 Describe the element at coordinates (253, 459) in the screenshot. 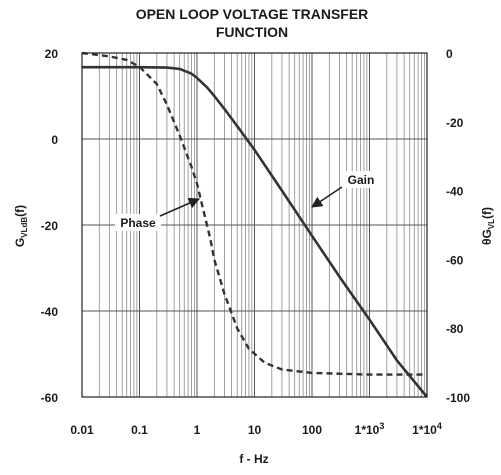

I see `x-axis-label: f - Hz` at that location.